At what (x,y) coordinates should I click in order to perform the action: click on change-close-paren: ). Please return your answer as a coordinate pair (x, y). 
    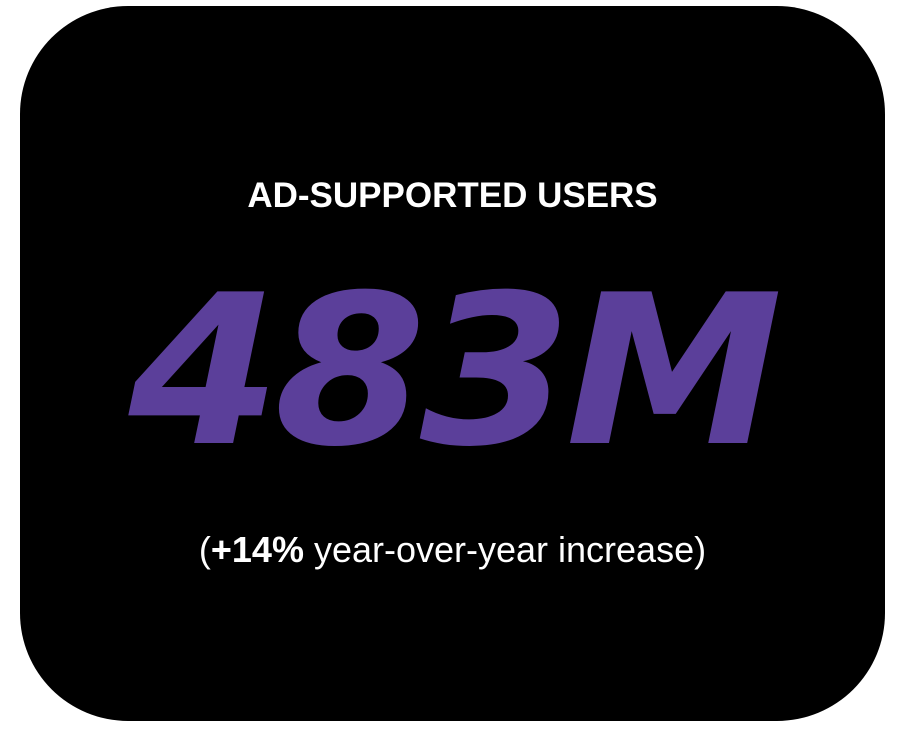
    Looking at the image, I should click on (700, 549).